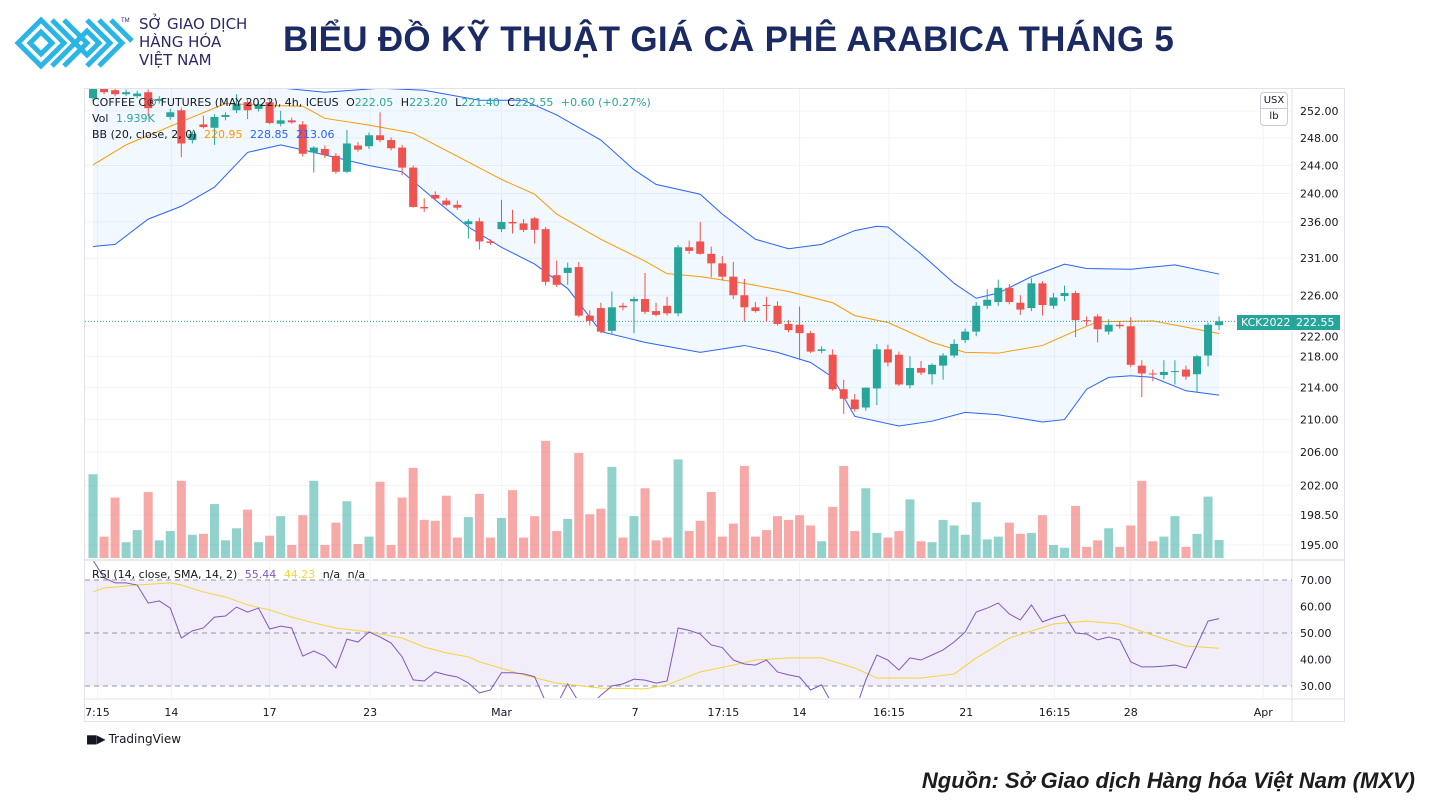 Image resolution: width=1430 pixels, height=804 pixels. I want to click on price-unit-button: USX lb, so click(1274, 109).